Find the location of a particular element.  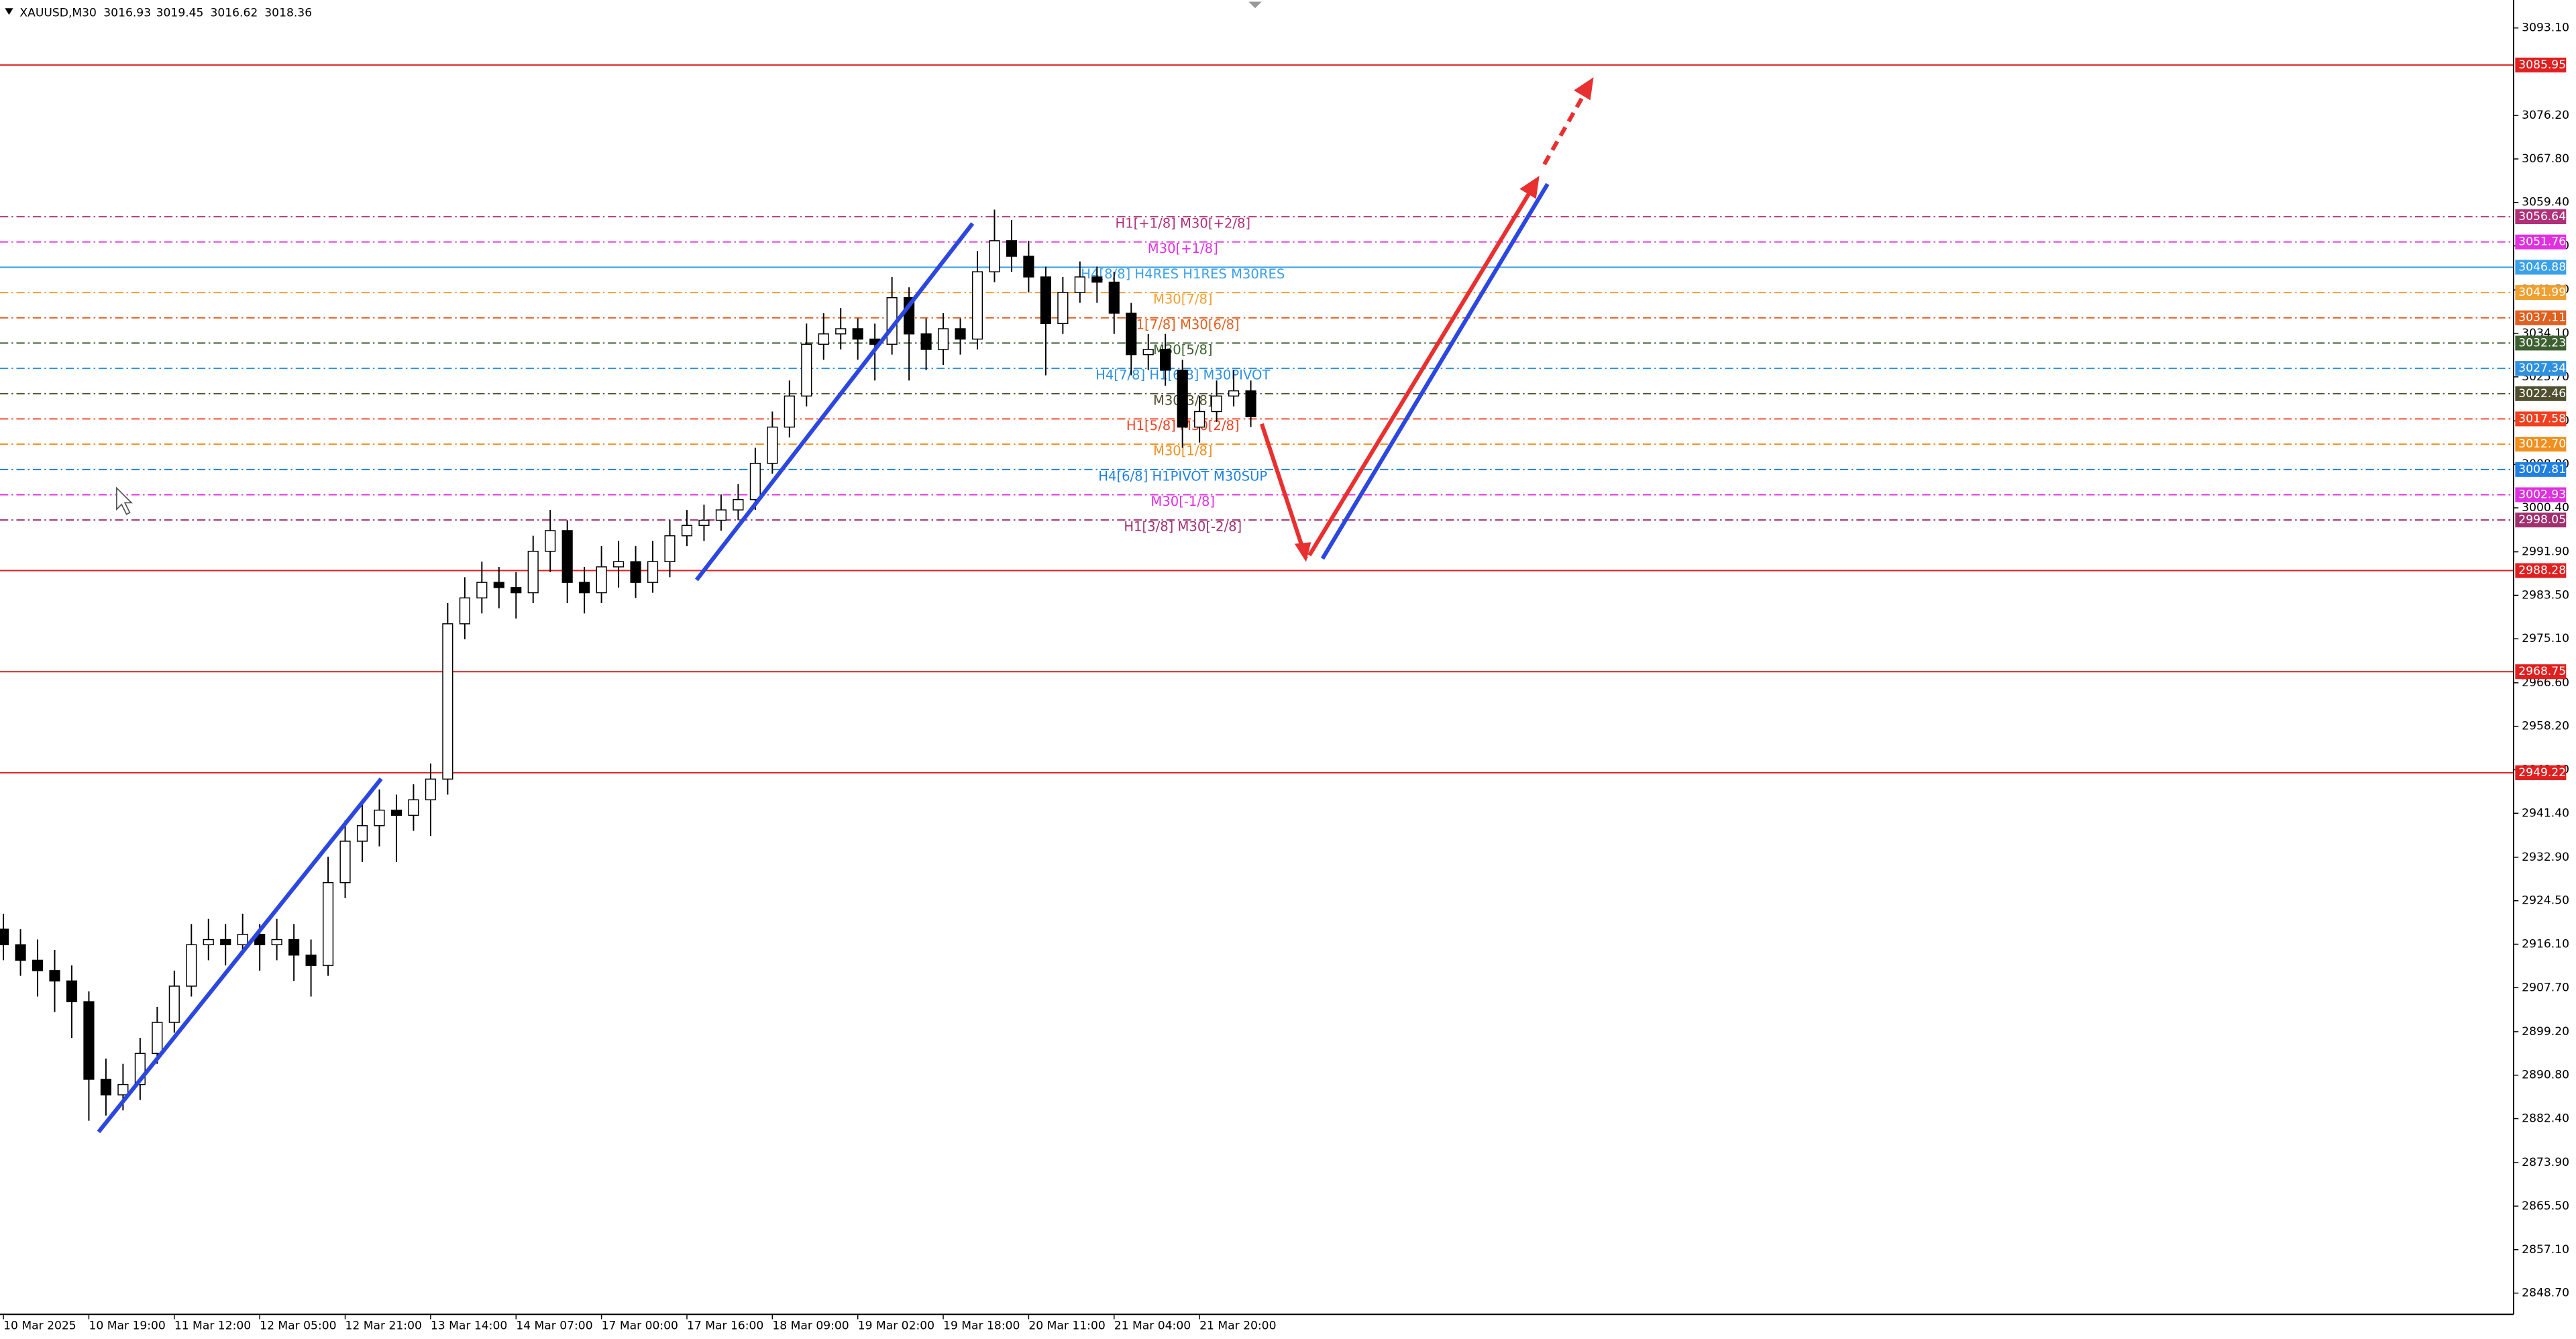

level-price-label: 3051.76 is located at coordinates (2542, 242).